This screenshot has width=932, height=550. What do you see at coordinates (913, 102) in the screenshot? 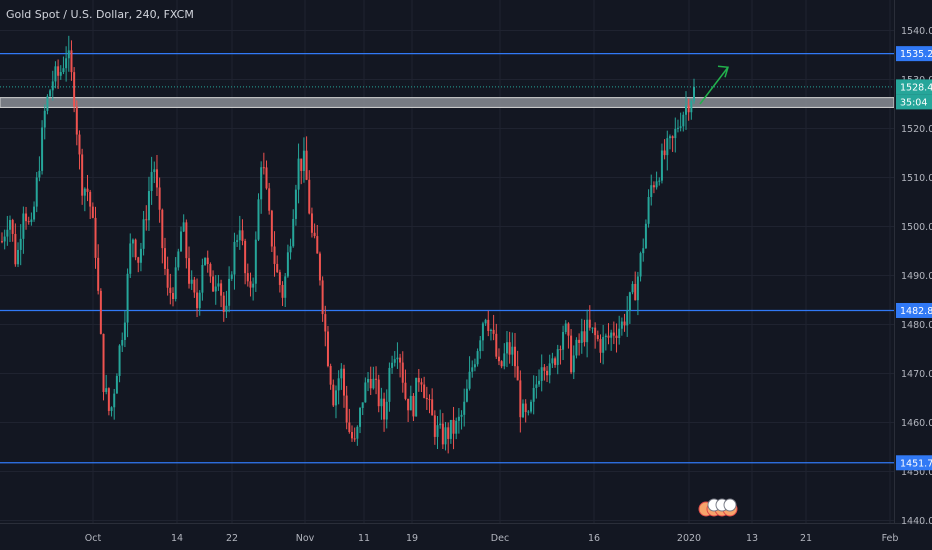
I see `svg-text: 35:04` at bounding box center [913, 102].